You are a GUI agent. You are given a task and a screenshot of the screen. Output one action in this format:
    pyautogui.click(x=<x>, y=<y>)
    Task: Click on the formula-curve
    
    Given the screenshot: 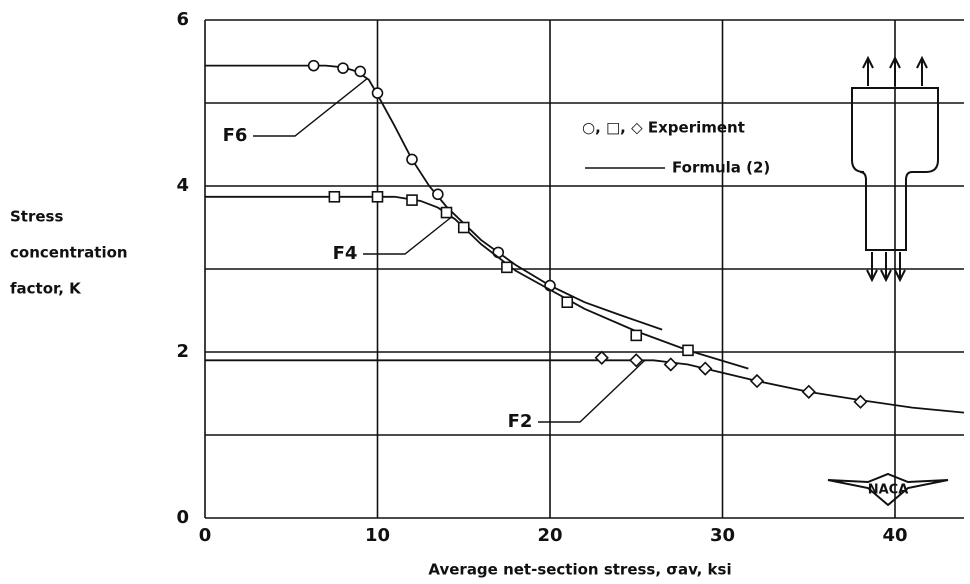 What is the action you would take?
    pyautogui.click(x=585, y=386)
    